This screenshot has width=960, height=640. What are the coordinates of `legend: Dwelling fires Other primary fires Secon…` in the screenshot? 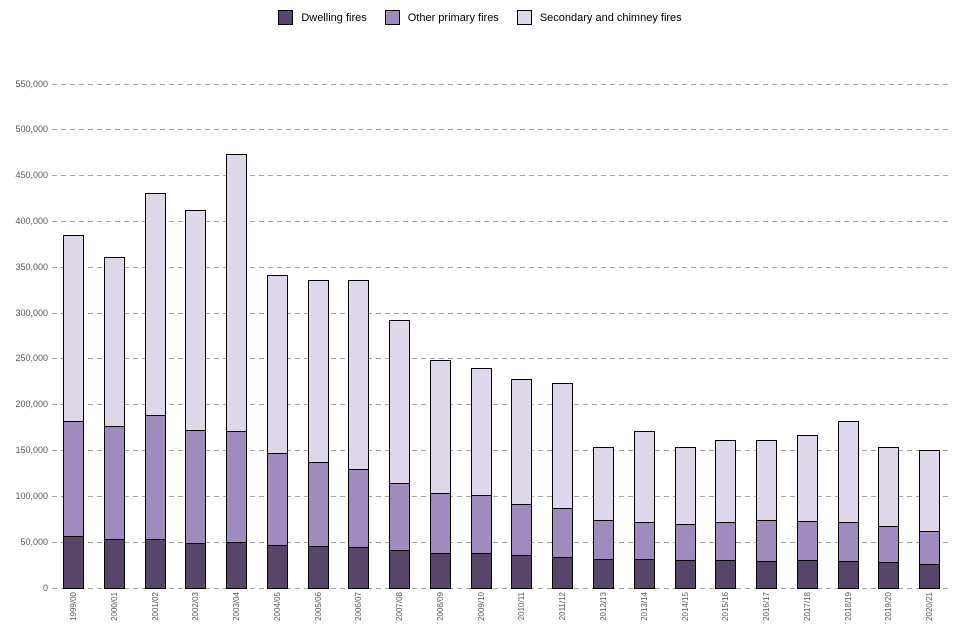 It's located at (480, 17).